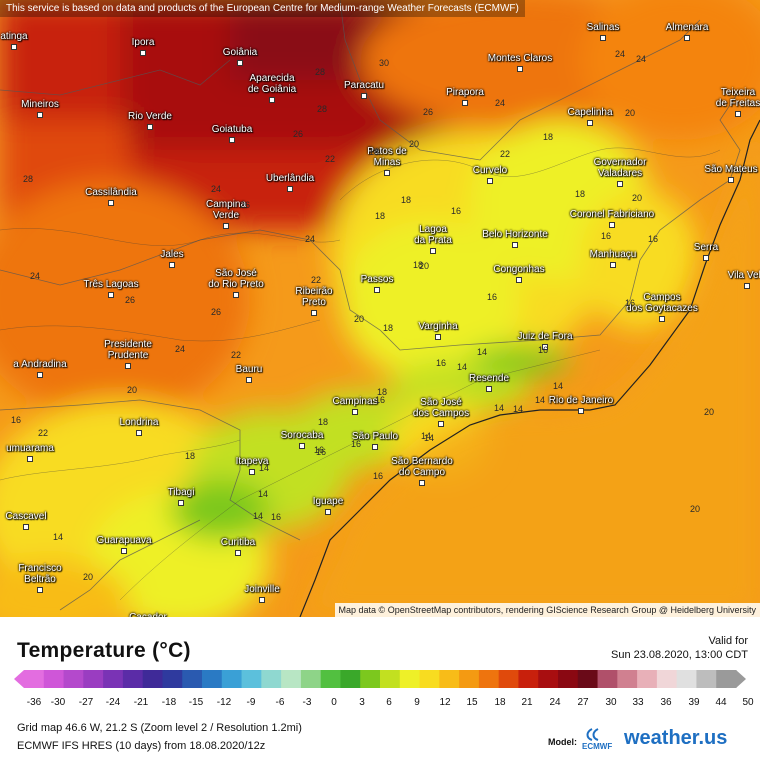 This screenshot has width=760, height=760. Describe the element at coordinates (143, 42) in the screenshot. I see `city-label: Ipora` at that location.